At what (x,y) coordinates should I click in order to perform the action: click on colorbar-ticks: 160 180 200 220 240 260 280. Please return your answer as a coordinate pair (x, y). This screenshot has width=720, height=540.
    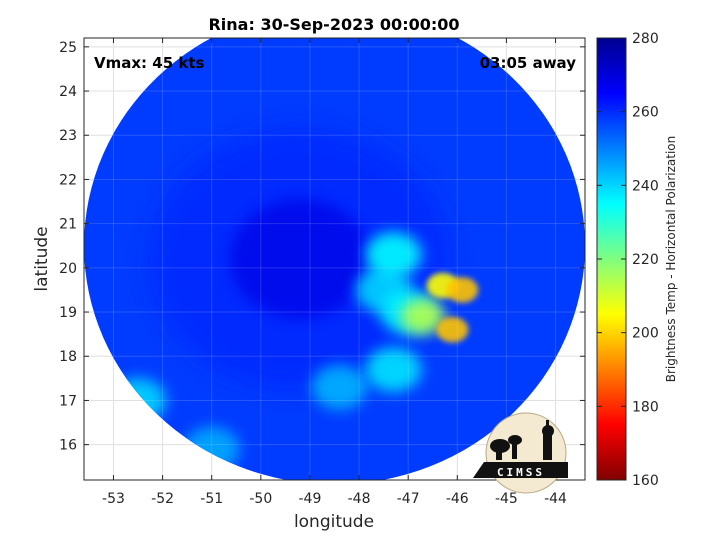
    Looking at the image, I should click on (628, 260).